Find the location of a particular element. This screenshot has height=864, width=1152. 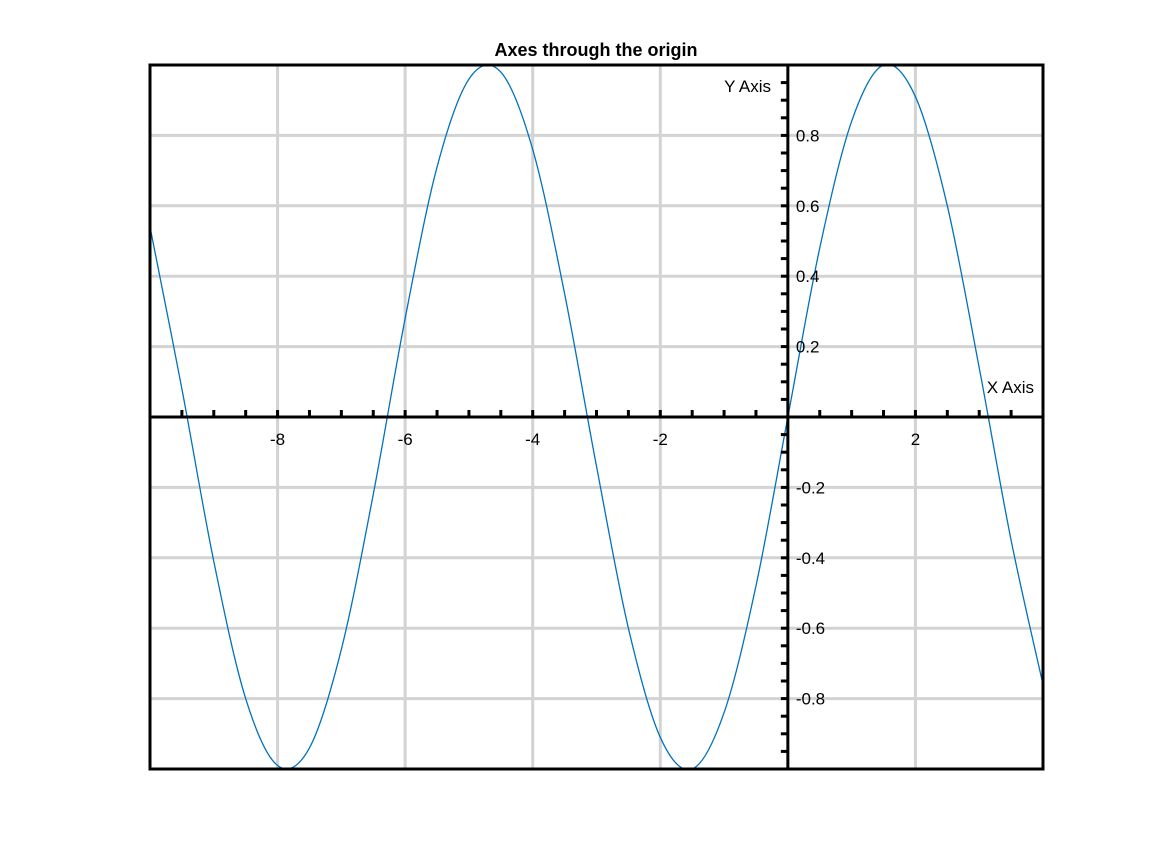

y-tick-label: -0.2 is located at coordinates (810, 487).